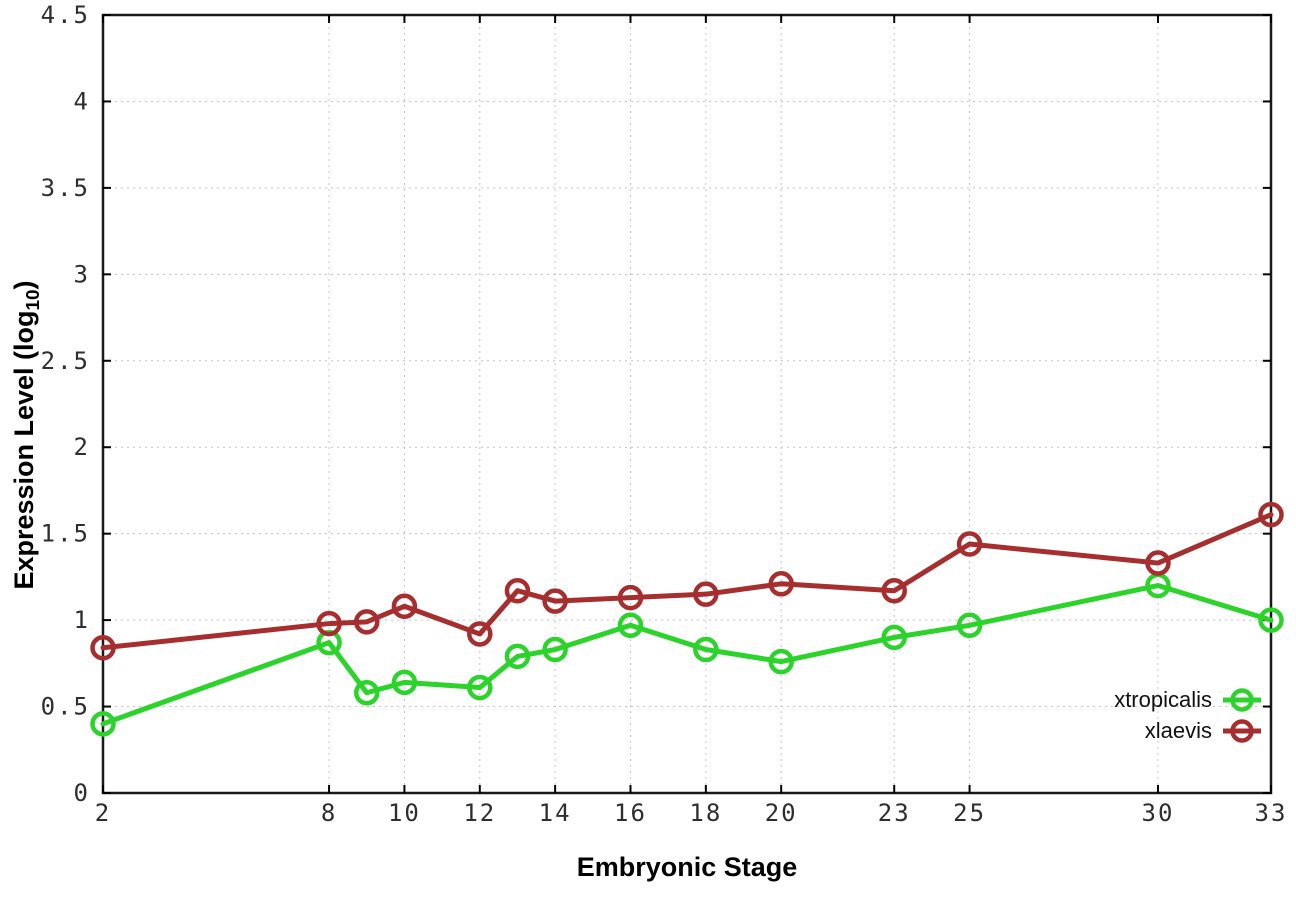  Describe the element at coordinates (1163, 699) in the screenshot. I see `legend-label-xtropicalis: xtropicalis` at that location.